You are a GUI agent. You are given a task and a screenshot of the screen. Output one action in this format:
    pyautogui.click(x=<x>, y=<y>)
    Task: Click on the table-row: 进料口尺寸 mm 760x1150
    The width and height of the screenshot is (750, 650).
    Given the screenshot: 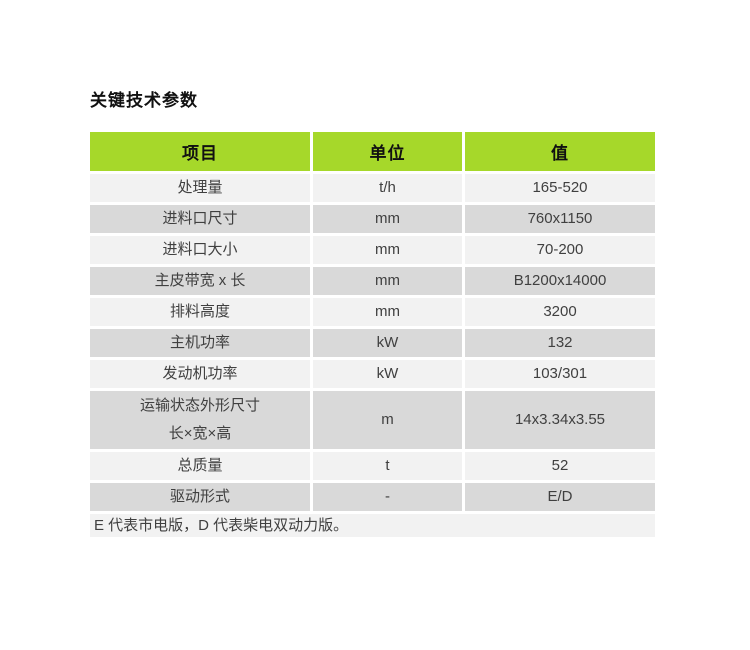 What is the action you would take?
    pyautogui.click(x=372, y=219)
    